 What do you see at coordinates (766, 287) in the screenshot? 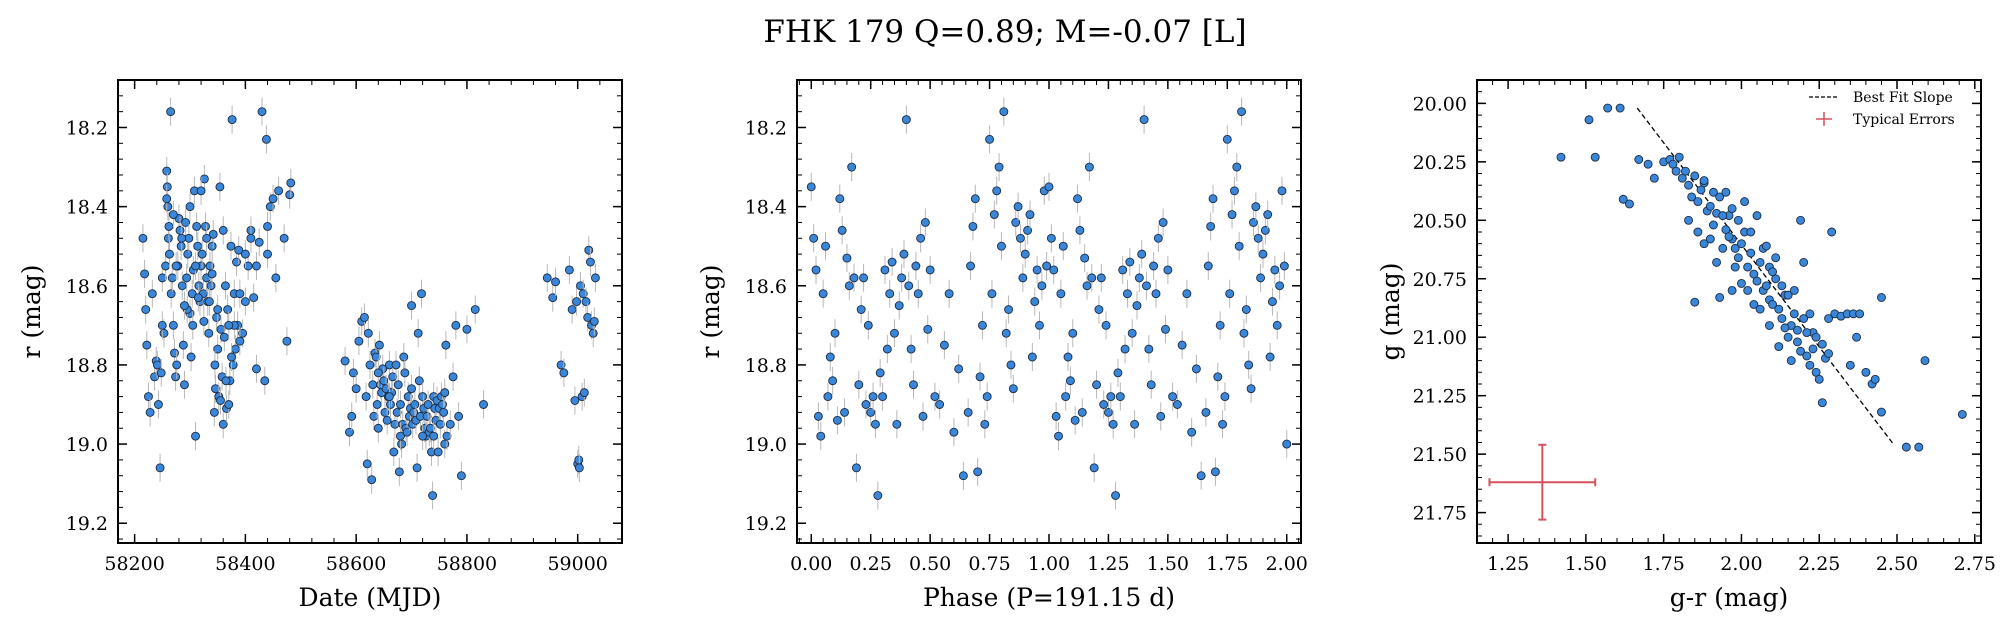
I see `y-tick-label: 18.6` at bounding box center [766, 287].